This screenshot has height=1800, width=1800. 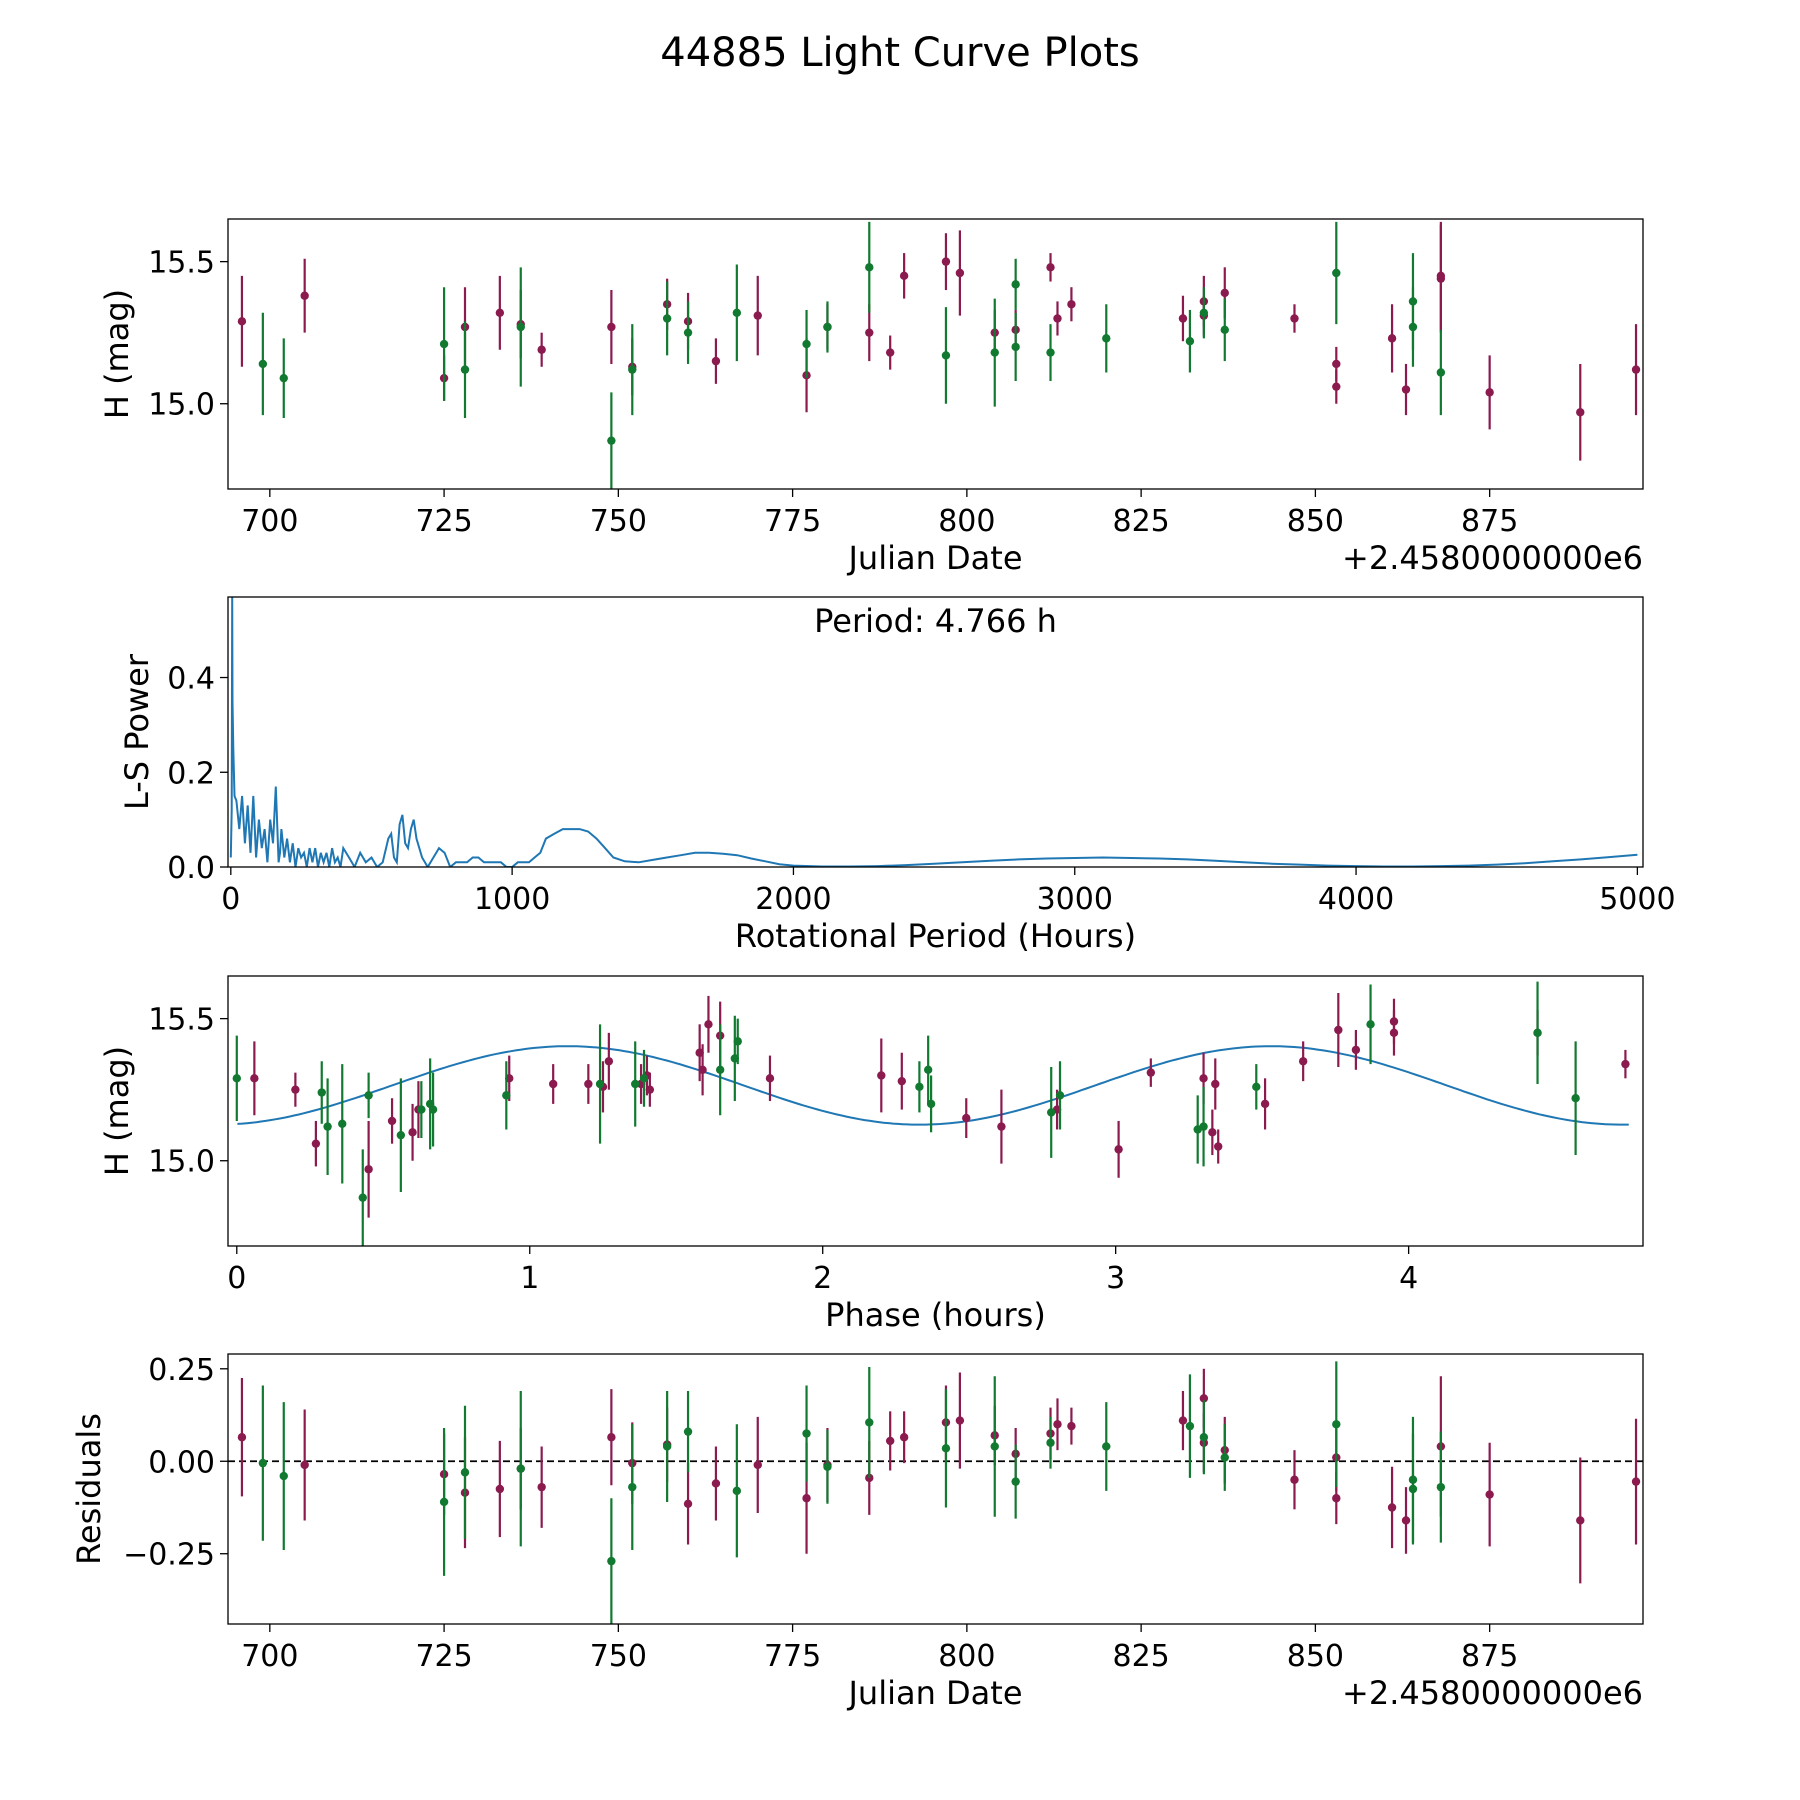 What do you see at coordinates (822, 1278) in the screenshot?
I see `x-tick-label: 2` at bounding box center [822, 1278].